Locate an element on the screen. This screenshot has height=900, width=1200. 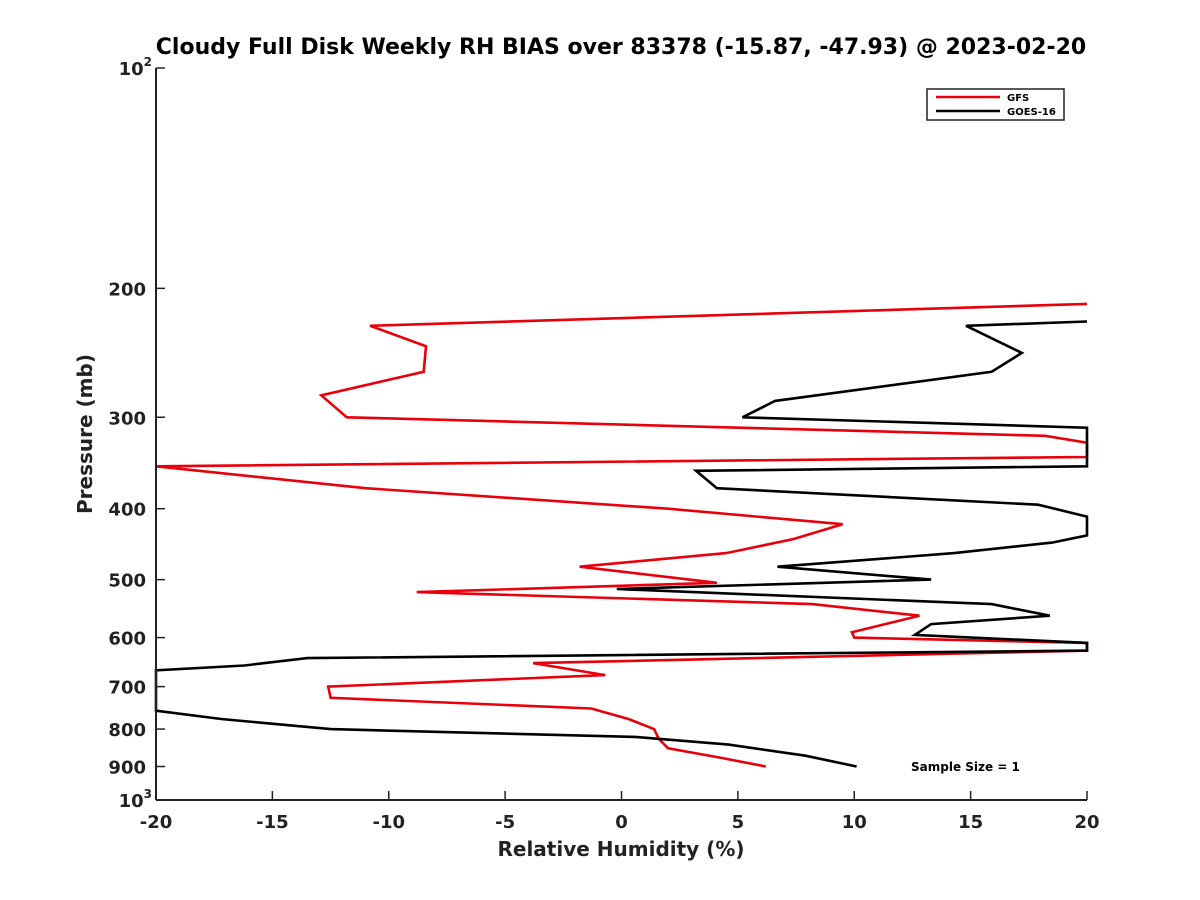
legend: GFS GOES-16 is located at coordinates (995, 104).